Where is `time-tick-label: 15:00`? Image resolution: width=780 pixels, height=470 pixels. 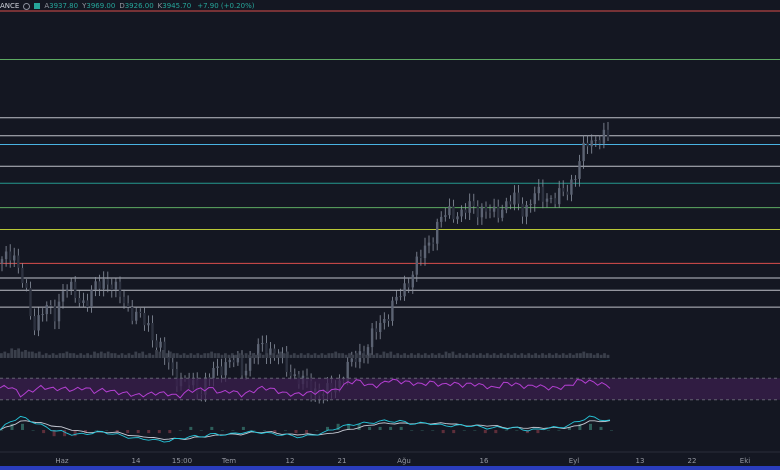 time-tick-label: 15:00 is located at coordinates (182, 461).